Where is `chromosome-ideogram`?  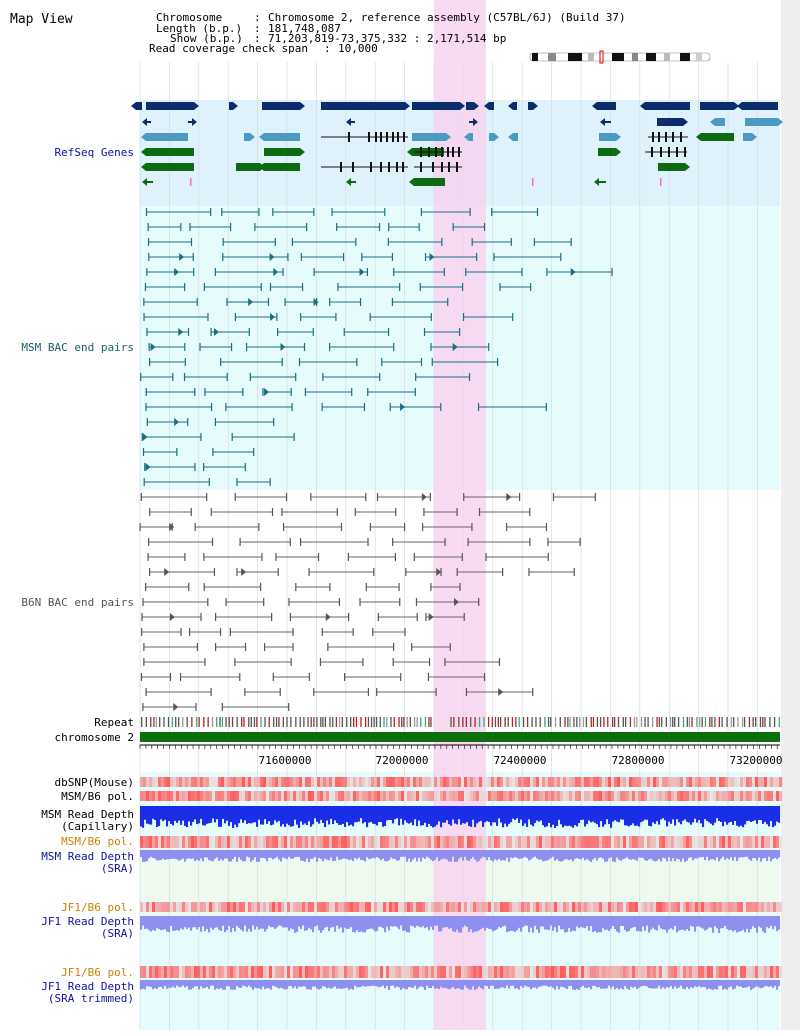
chromosome-ideogram is located at coordinates (620, 57).